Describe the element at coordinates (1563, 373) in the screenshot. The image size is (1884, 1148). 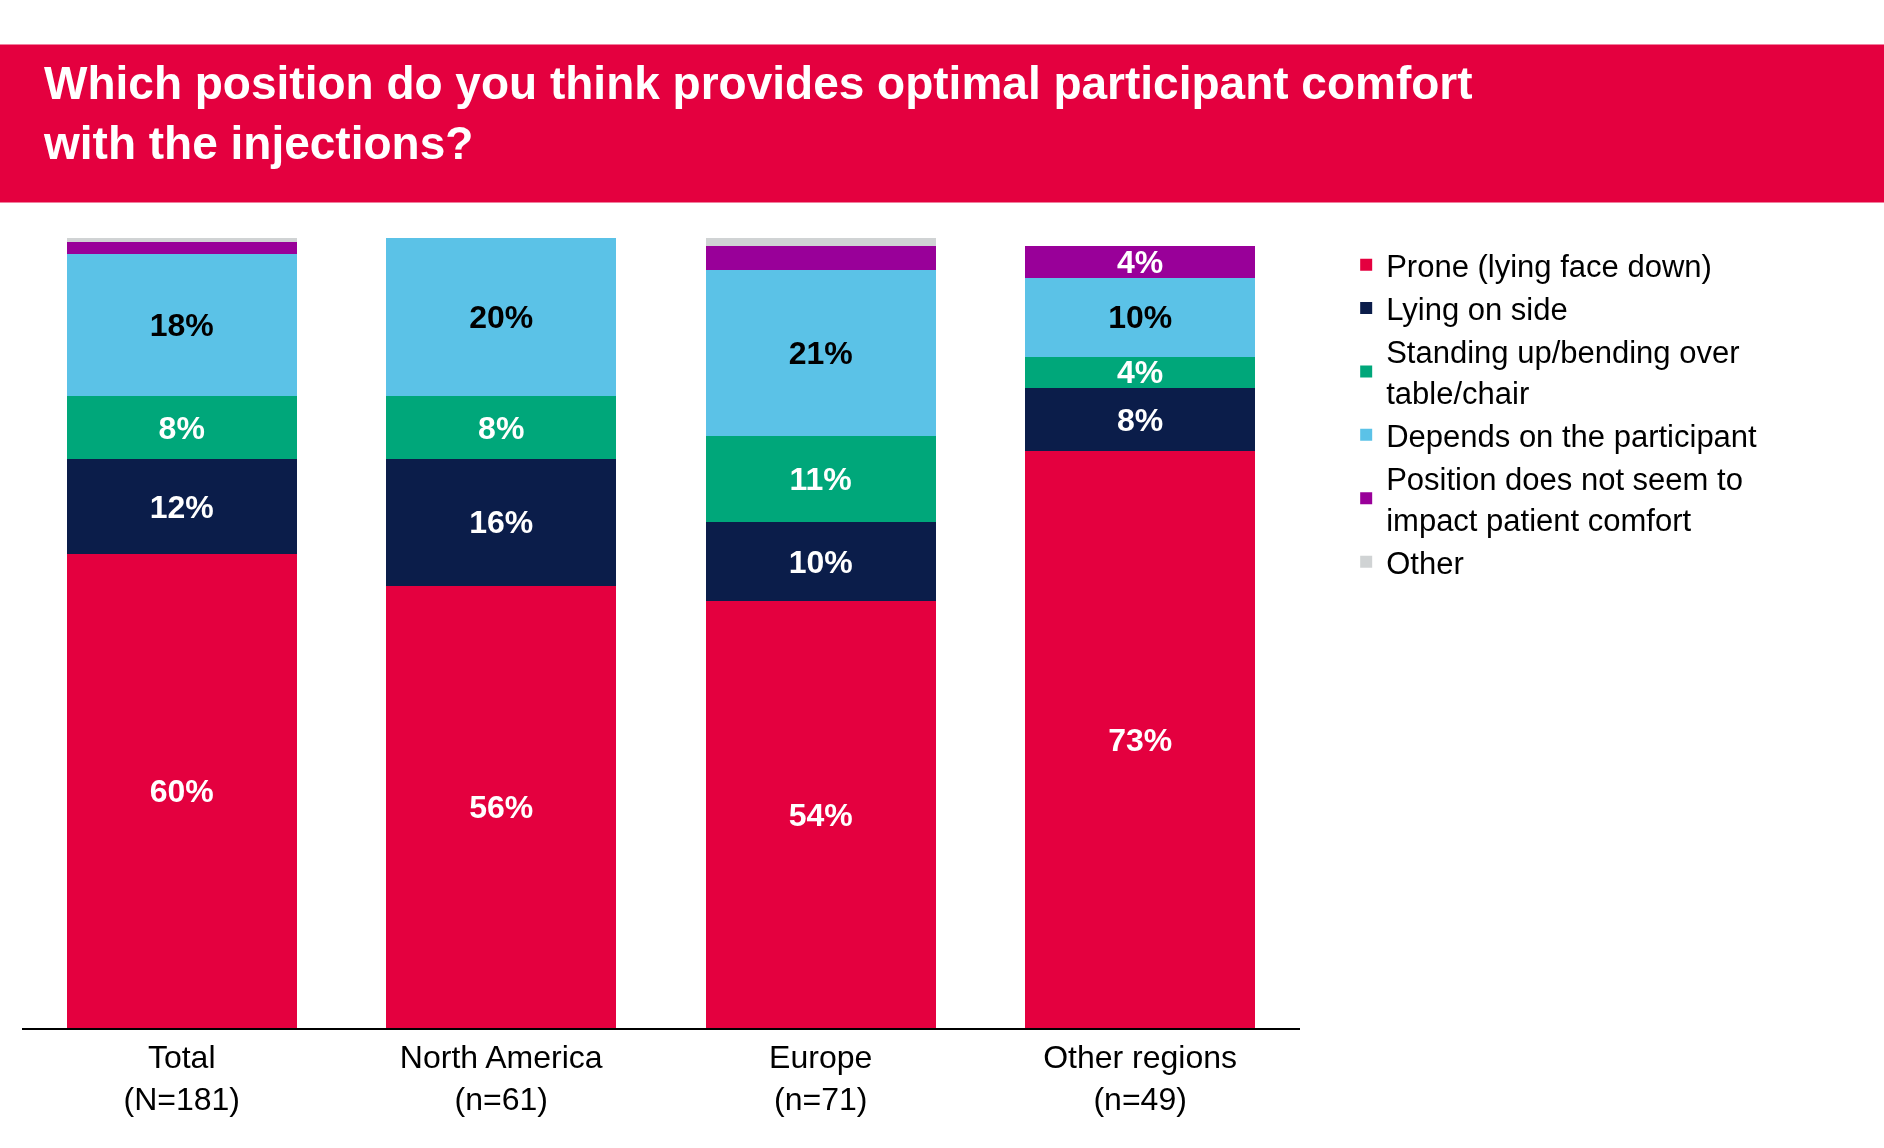
I see `legend-label: Standing up/bending over table/chair` at that location.